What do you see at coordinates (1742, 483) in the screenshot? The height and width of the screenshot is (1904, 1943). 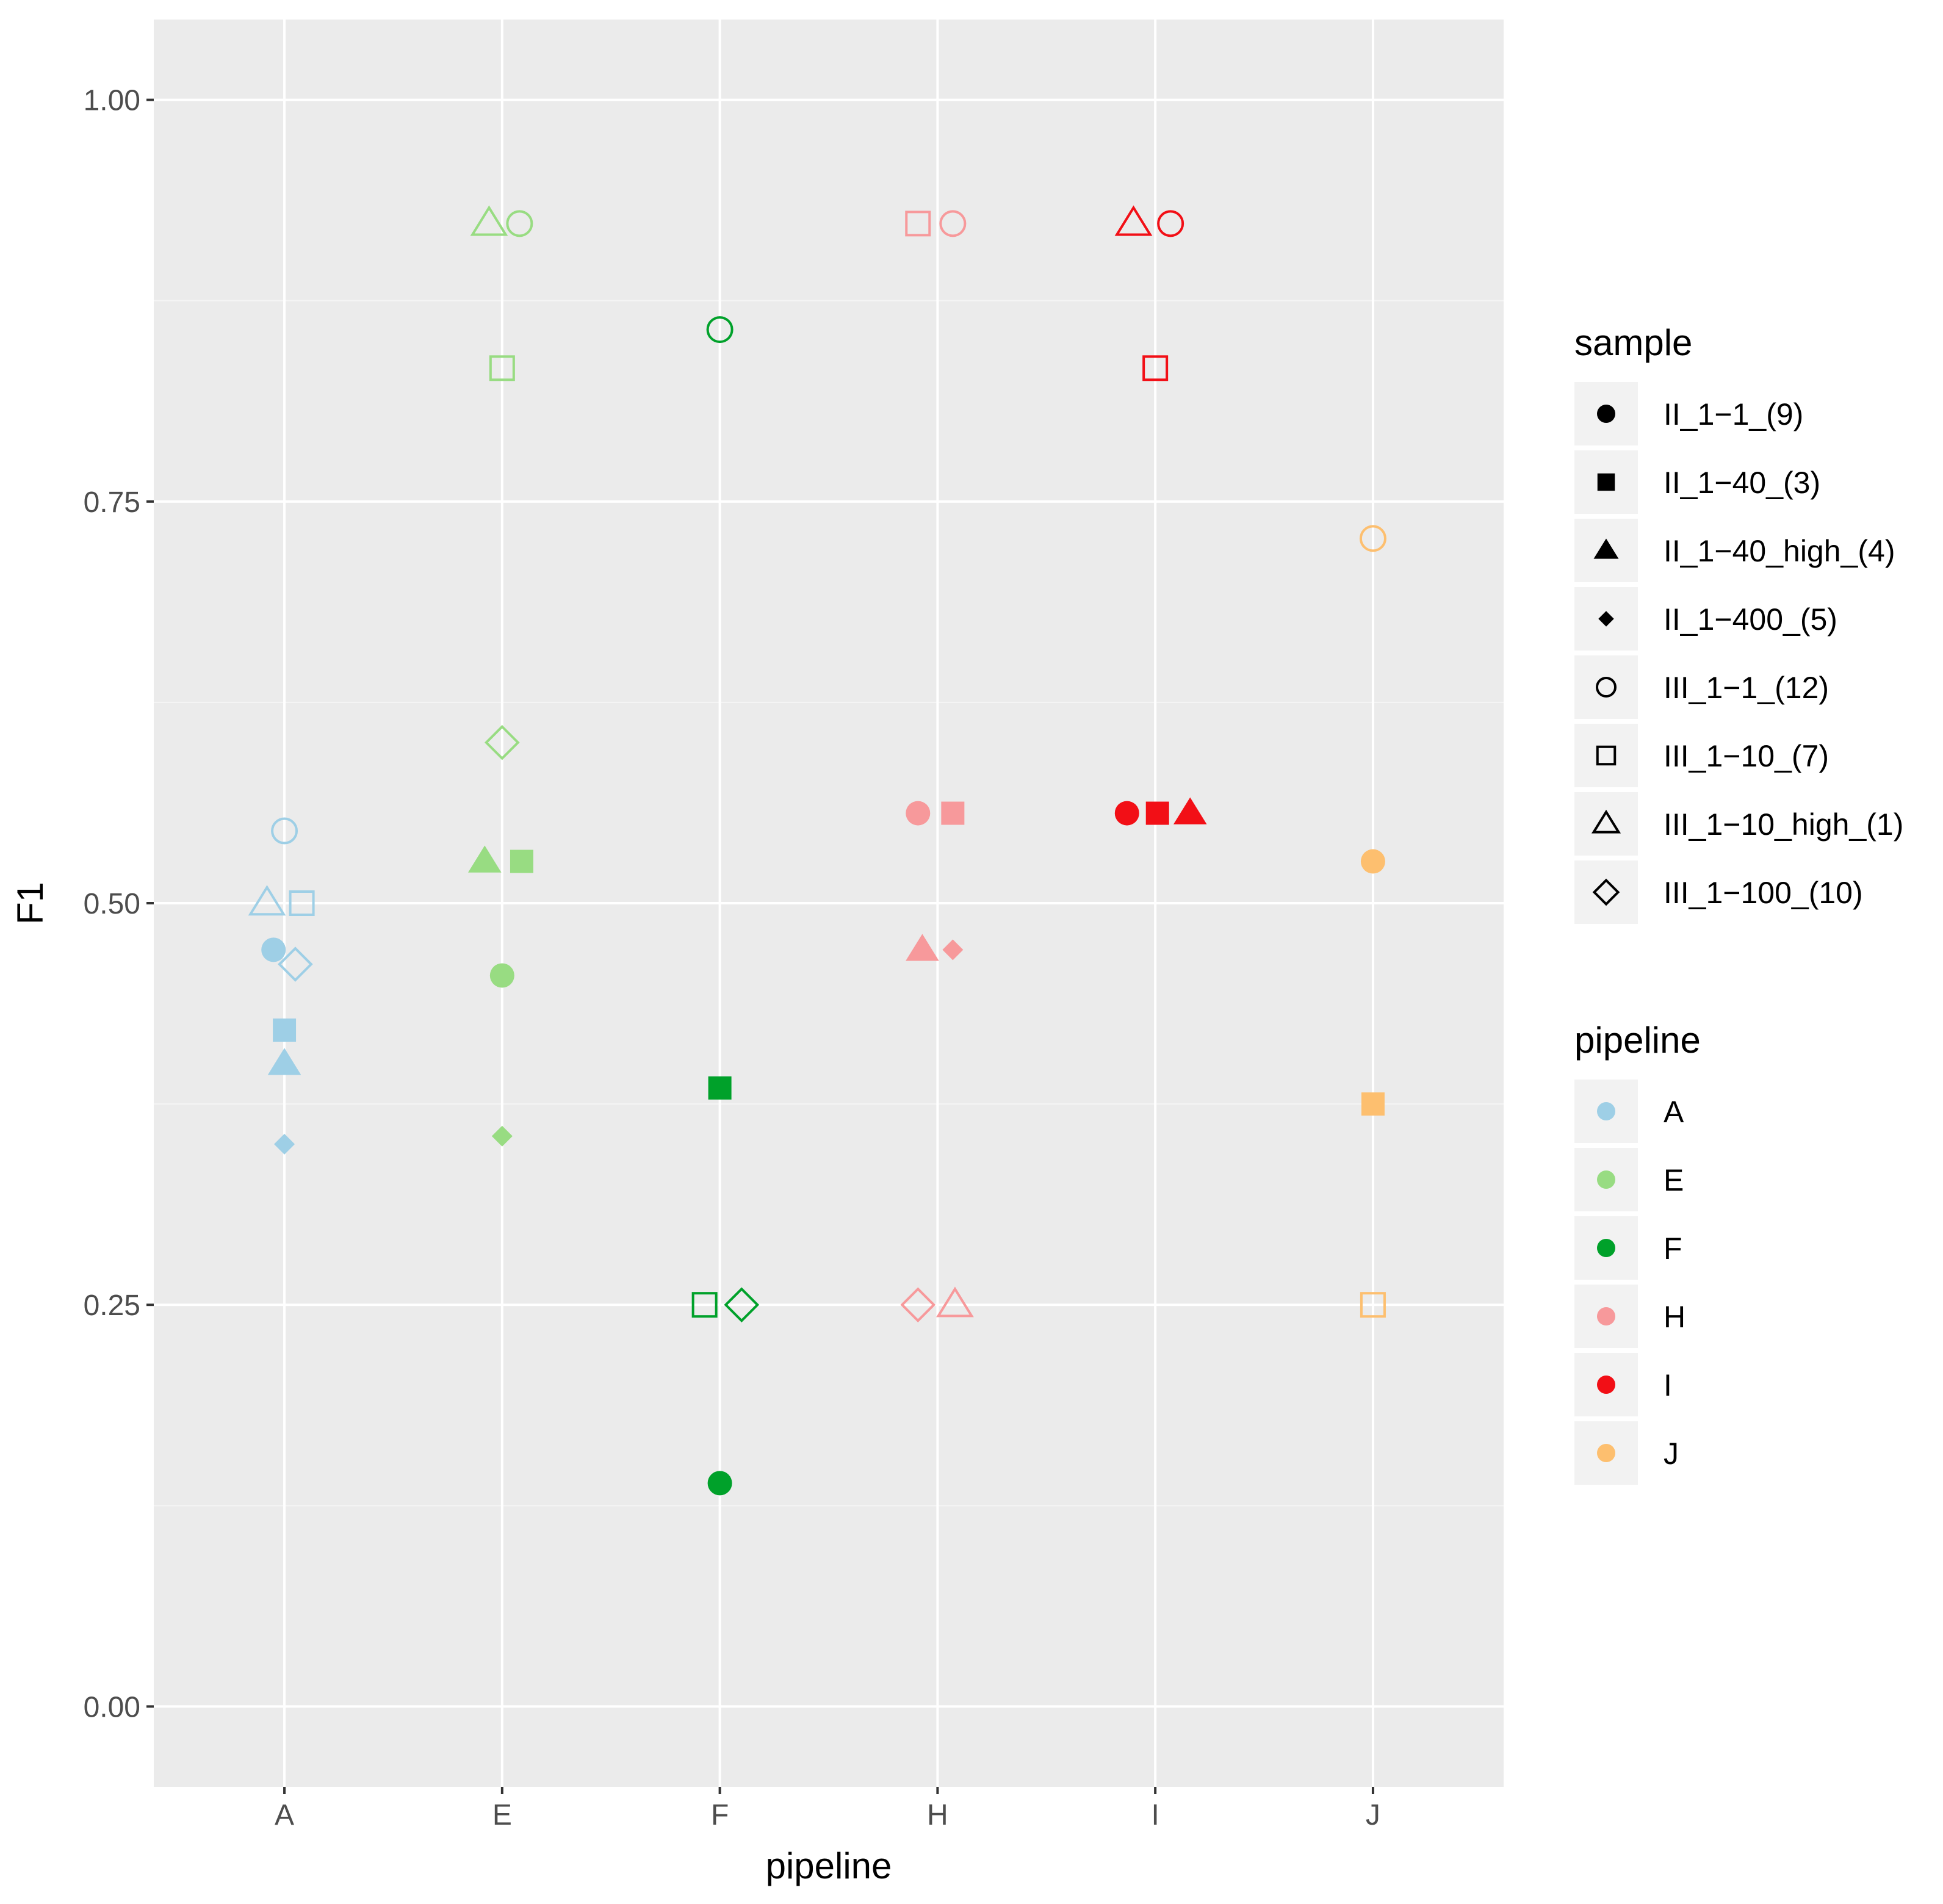 I see `legend-label: II_1−40_(3)` at bounding box center [1742, 483].